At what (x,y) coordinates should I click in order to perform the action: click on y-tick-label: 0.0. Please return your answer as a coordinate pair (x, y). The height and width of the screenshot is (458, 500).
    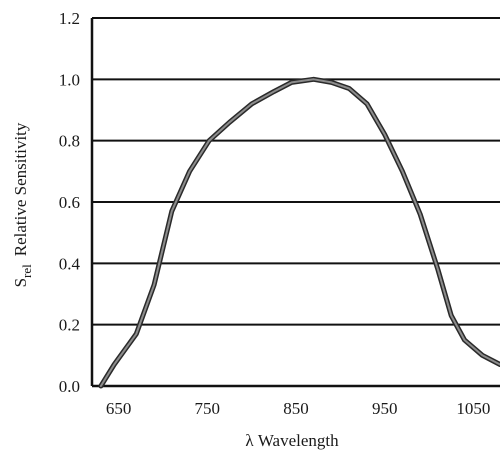
    Looking at the image, I should click on (69, 386).